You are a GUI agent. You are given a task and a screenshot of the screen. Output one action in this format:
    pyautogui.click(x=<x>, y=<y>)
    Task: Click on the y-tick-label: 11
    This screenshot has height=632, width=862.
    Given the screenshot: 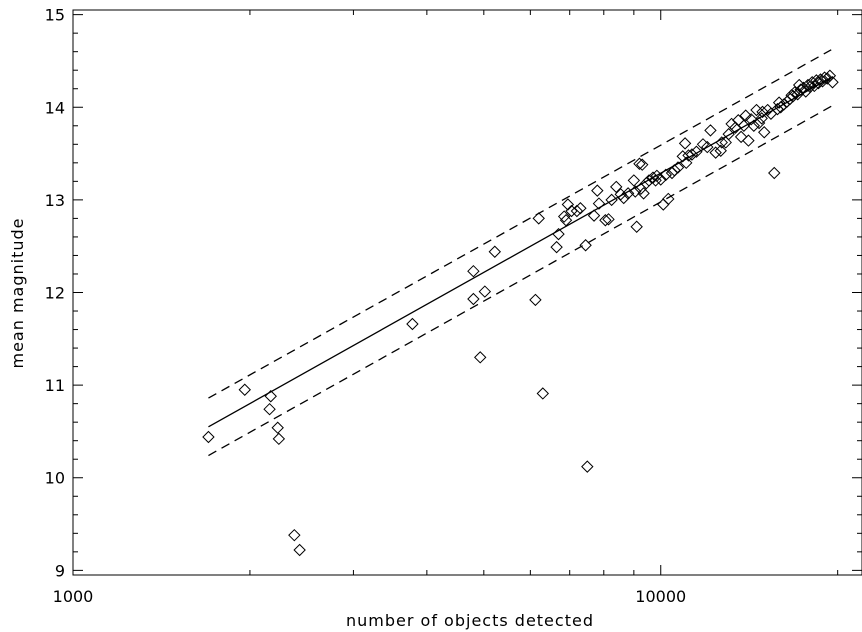 What is the action you would take?
    pyautogui.click(x=55, y=385)
    